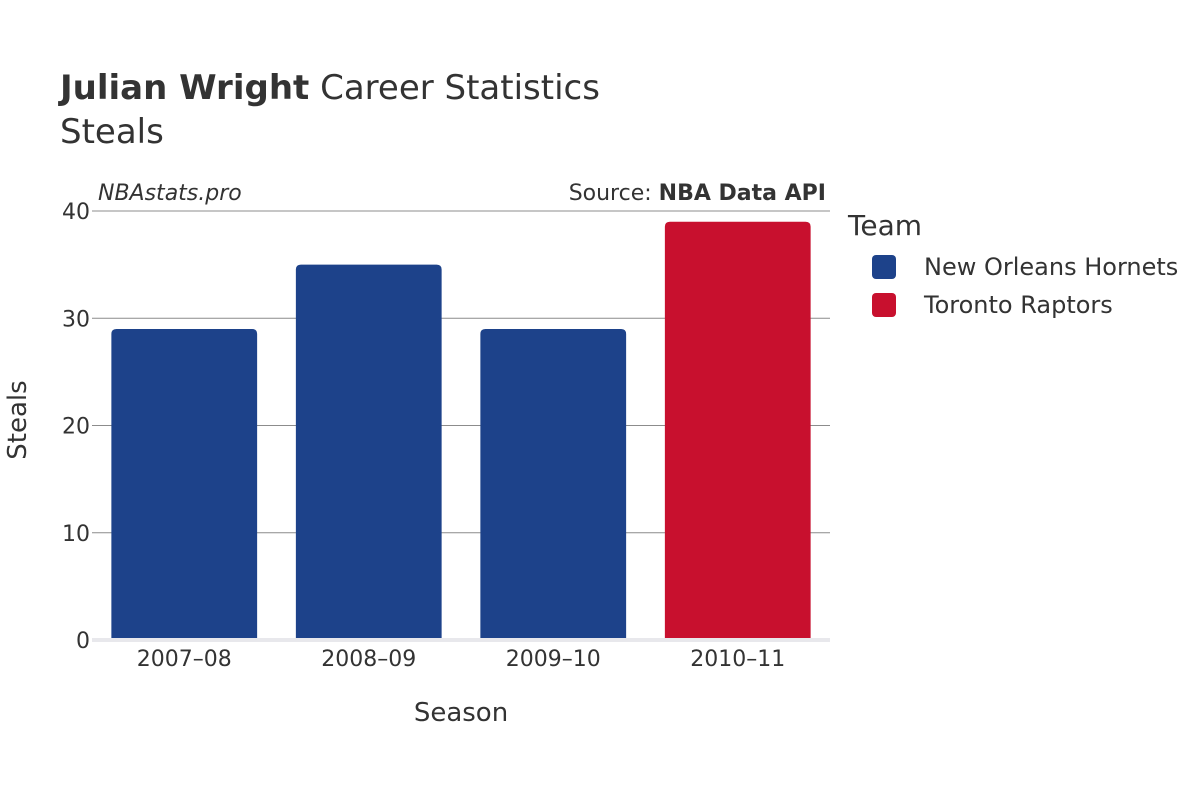  Describe the element at coordinates (885, 225) in the screenshot. I see `legend-title: Team` at that location.